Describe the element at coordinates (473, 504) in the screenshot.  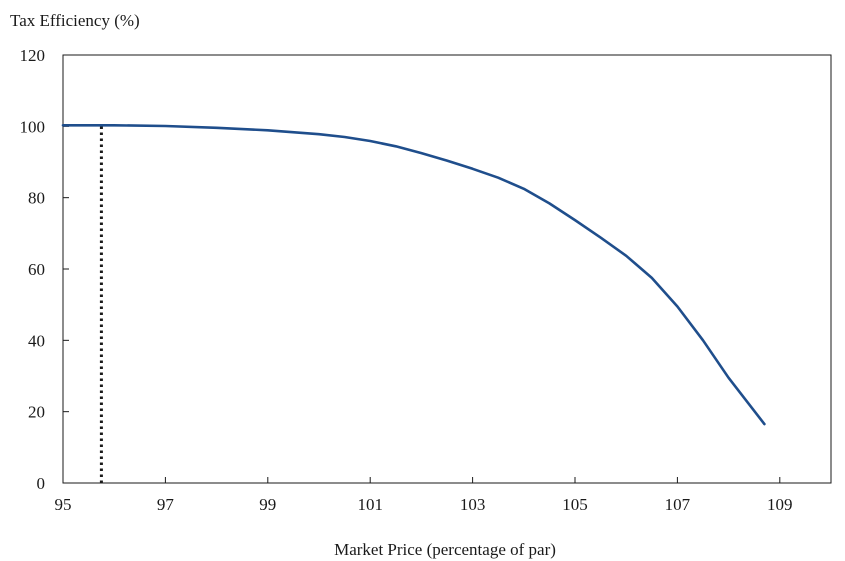
I see `x-tick-label: 103` at that location.